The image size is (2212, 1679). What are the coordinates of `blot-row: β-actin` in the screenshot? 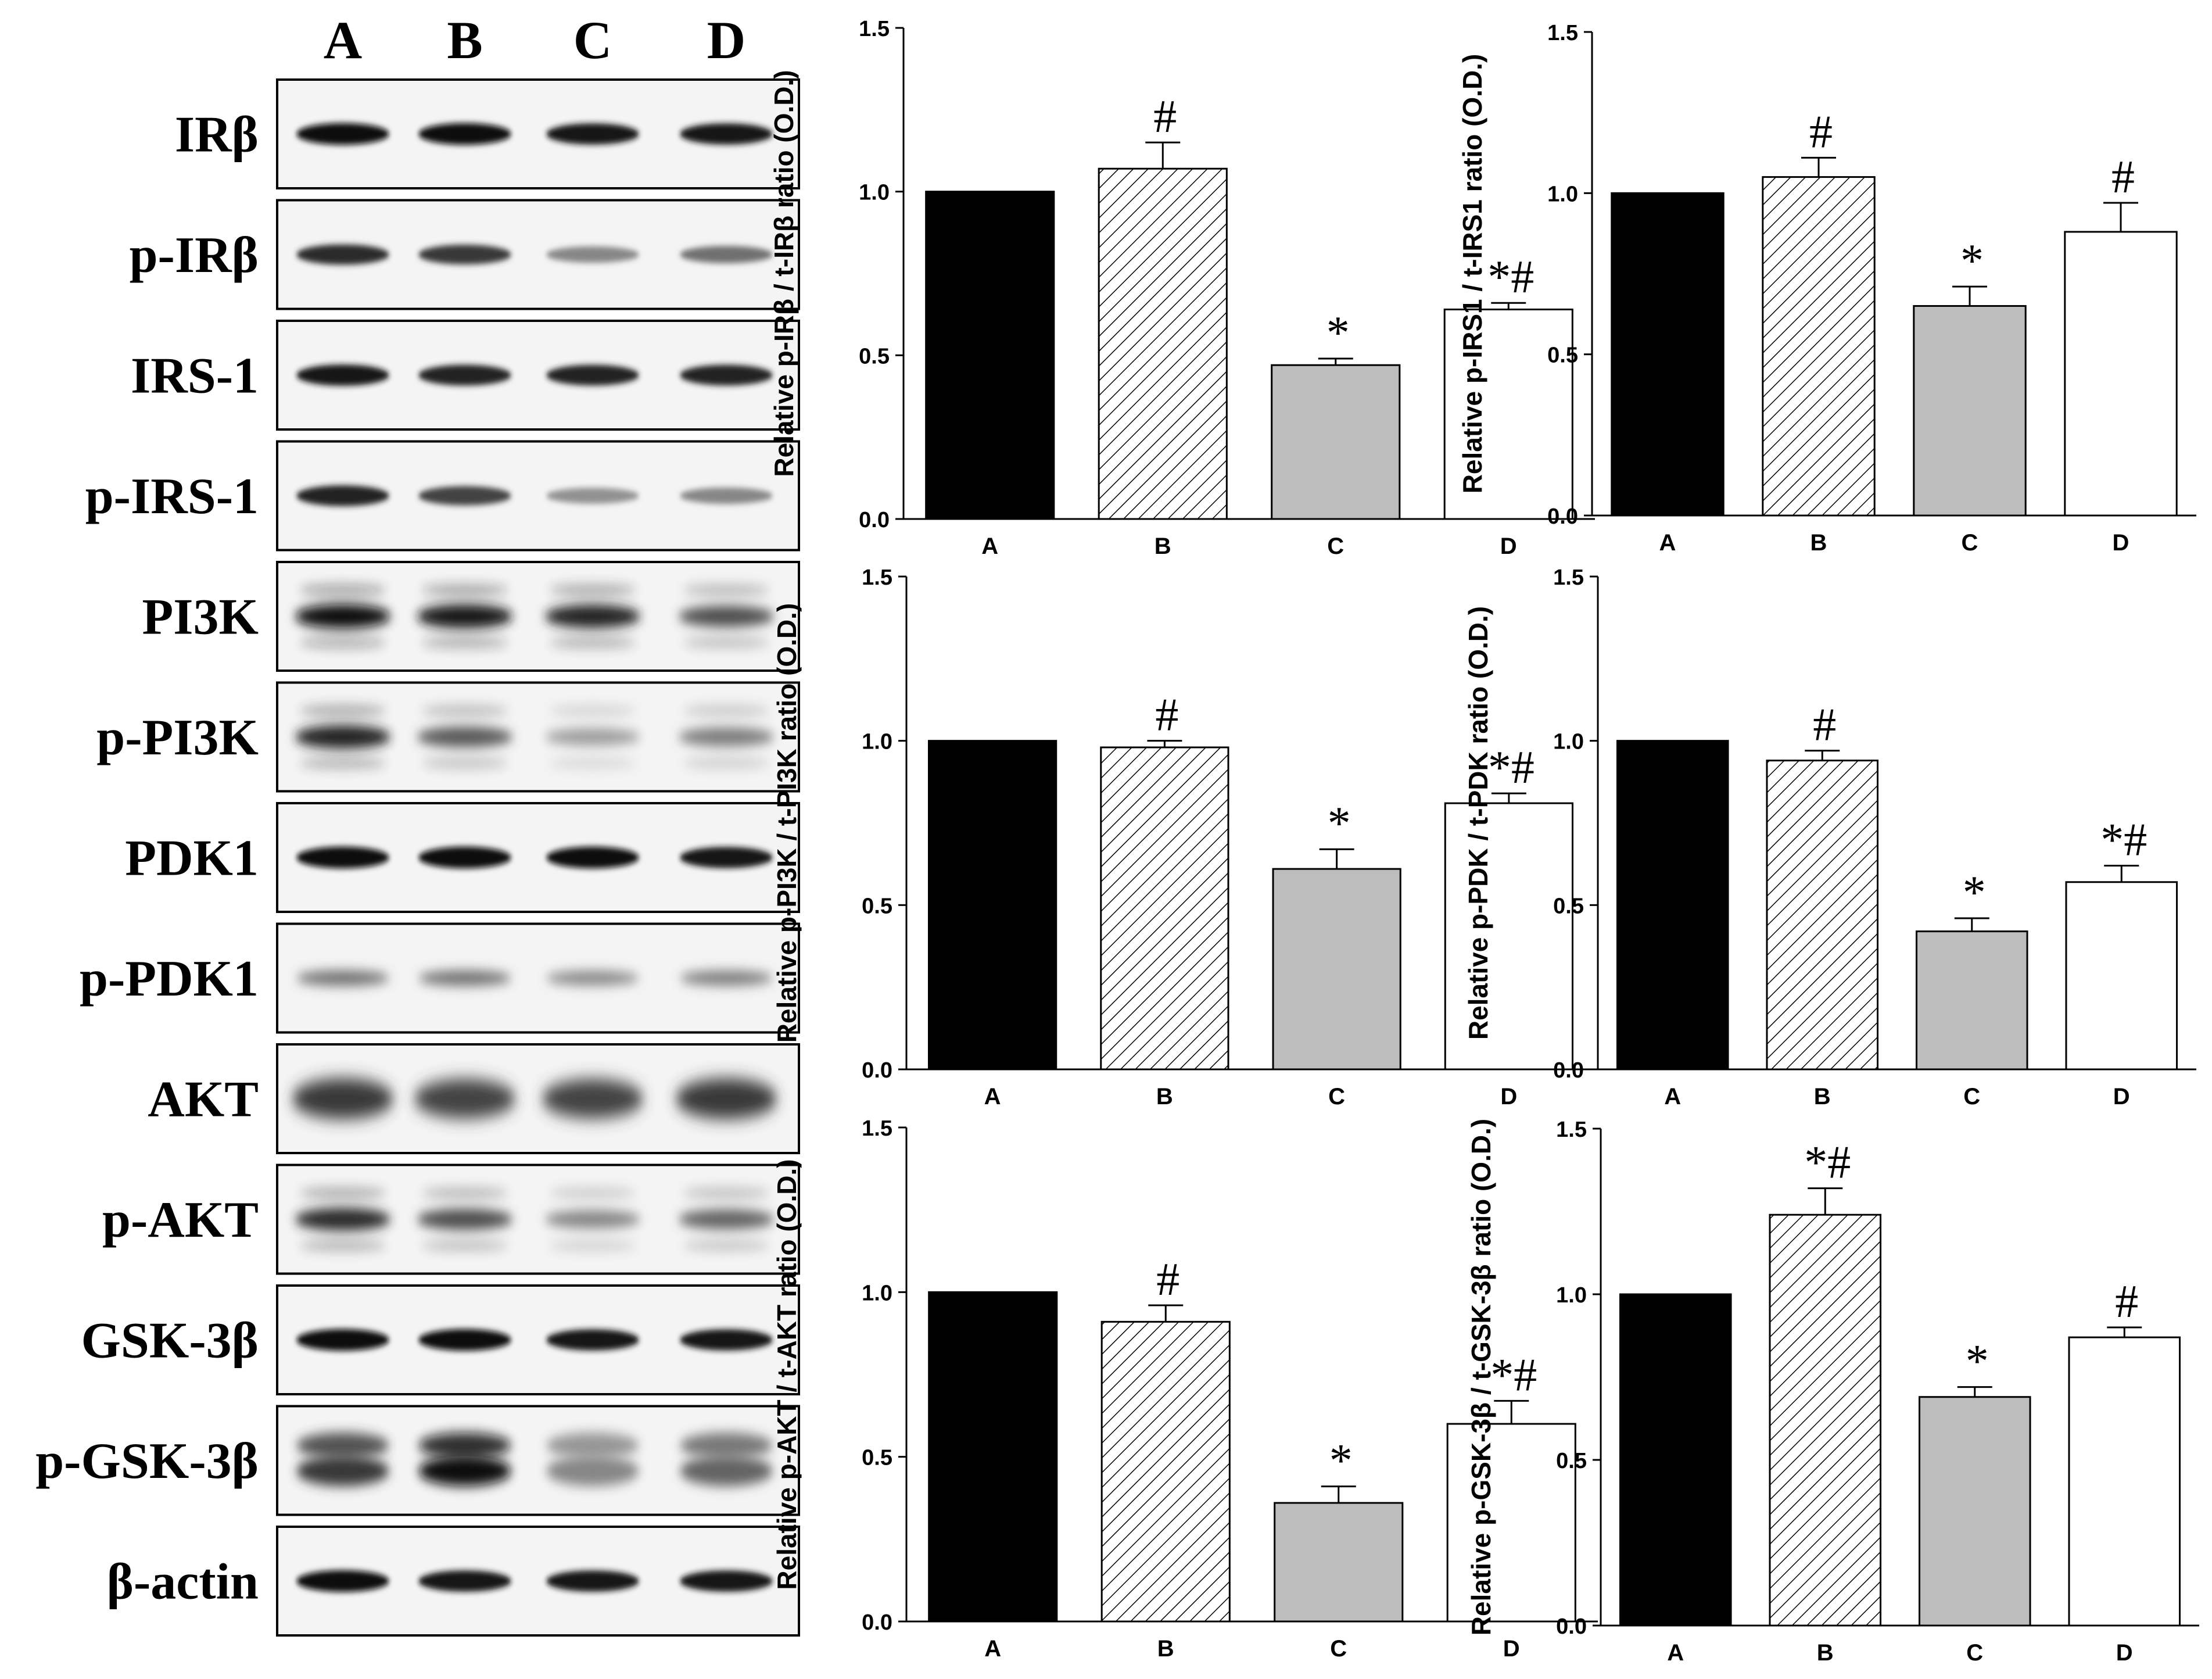 It's located at (453, 1581).